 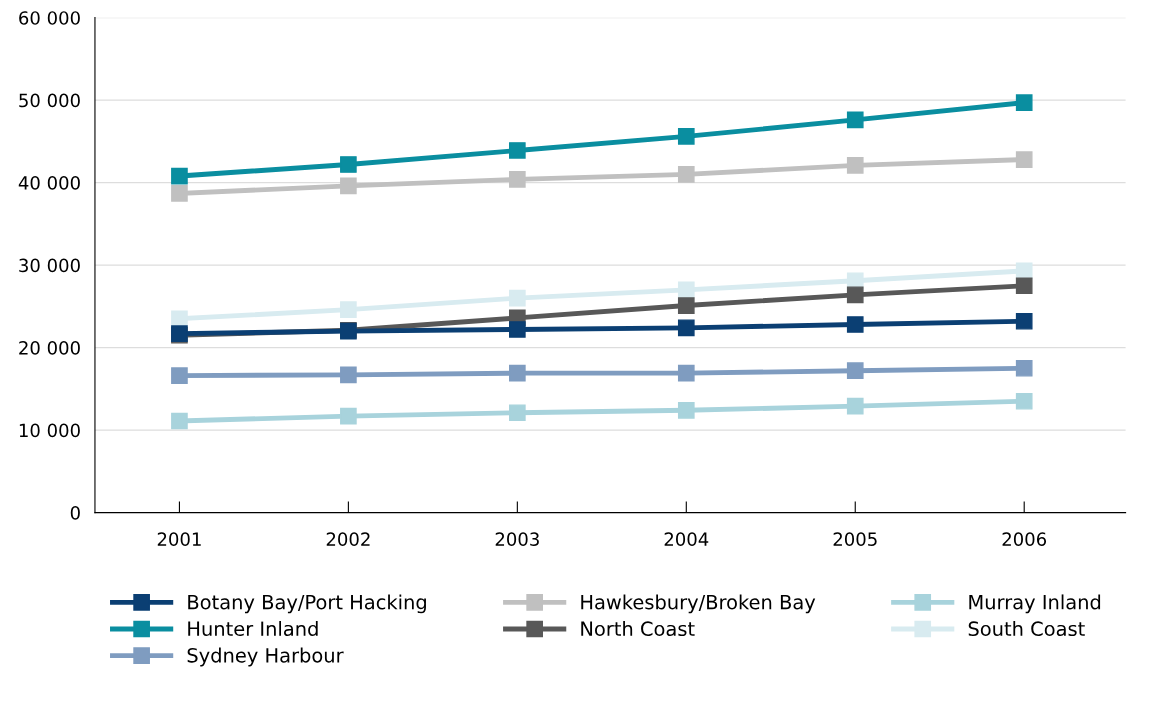 What do you see at coordinates (49, 18) in the screenshot?
I see `y-tick-label: 60 000` at bounding box center [49, 18].